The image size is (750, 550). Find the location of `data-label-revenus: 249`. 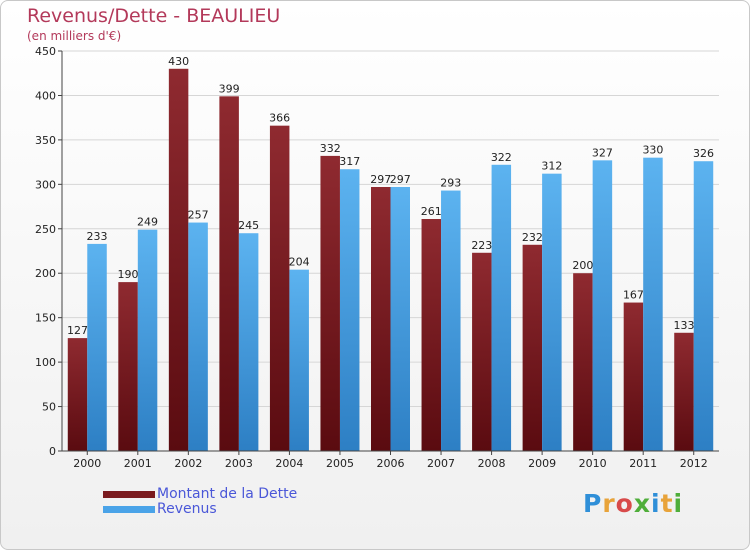

data-label-revenus: 249 is located at coordinates (147, 222).